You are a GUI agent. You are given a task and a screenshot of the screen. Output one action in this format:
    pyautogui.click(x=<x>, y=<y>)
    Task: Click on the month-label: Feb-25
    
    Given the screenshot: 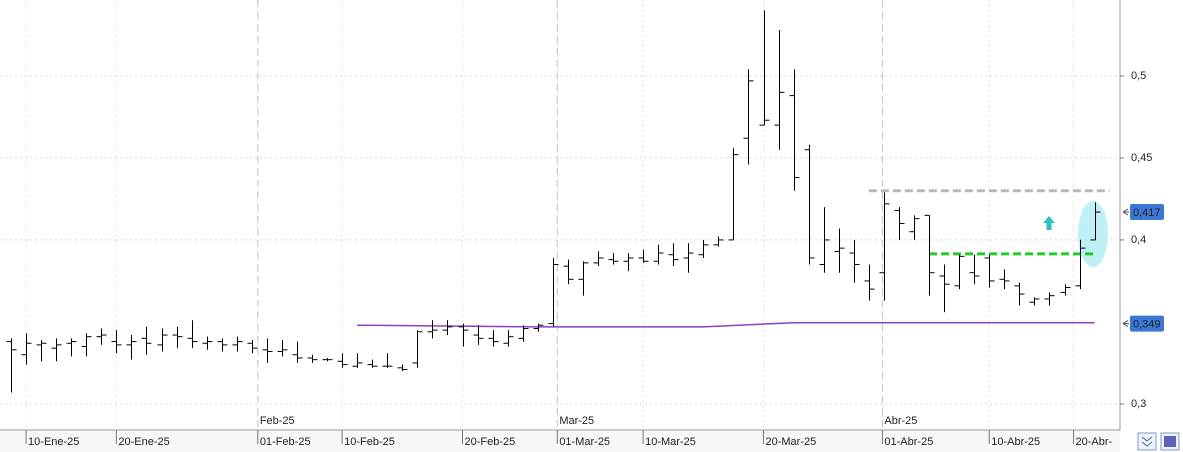 What is the action you would take?
    pyautogui.click(x=277, y=421)
    